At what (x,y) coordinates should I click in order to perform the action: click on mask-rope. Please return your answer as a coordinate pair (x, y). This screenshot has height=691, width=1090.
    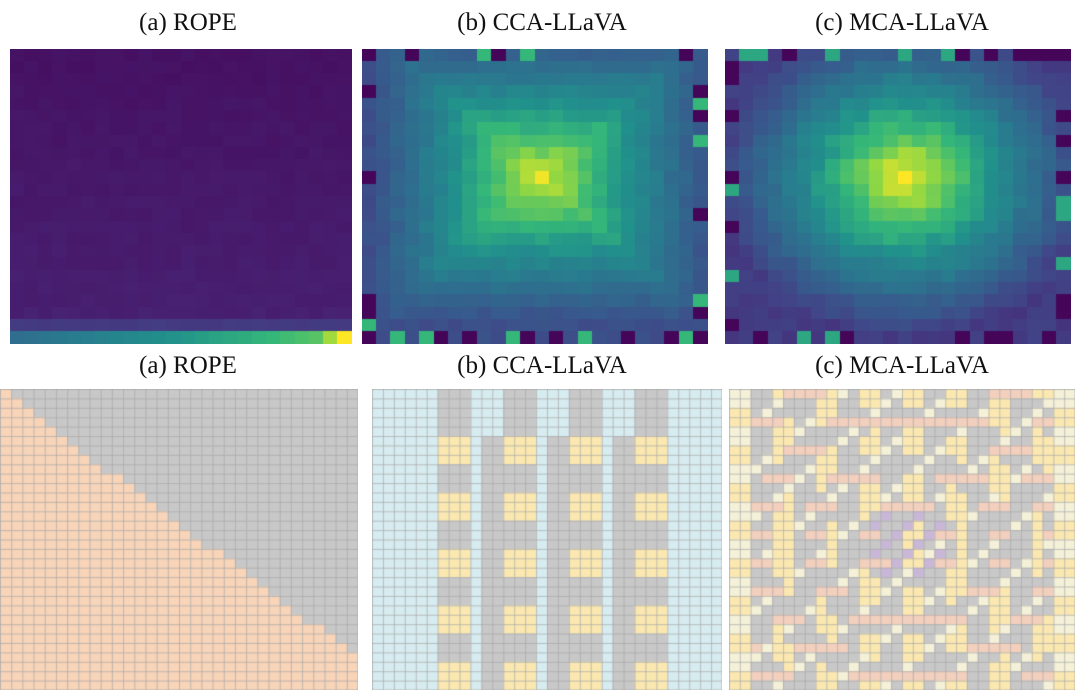
    Looking at the image, I should click on (179, 539).